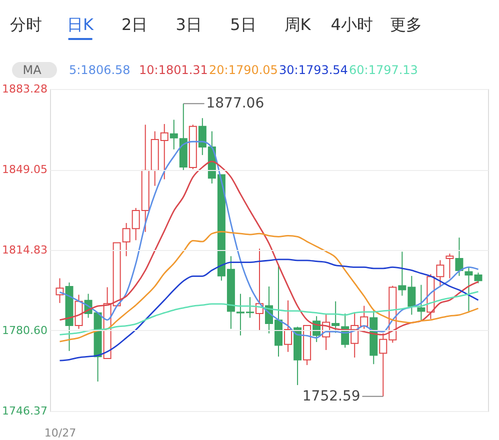 The image size is (499, 440). I want to click on y-tick-label: 1814.83, so click(25, 249).